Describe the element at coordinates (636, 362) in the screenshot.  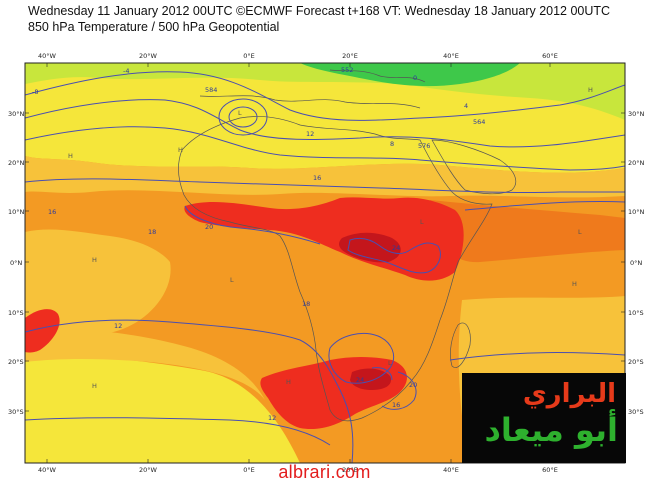
I see `lat-right-label: 20°S` at that location.